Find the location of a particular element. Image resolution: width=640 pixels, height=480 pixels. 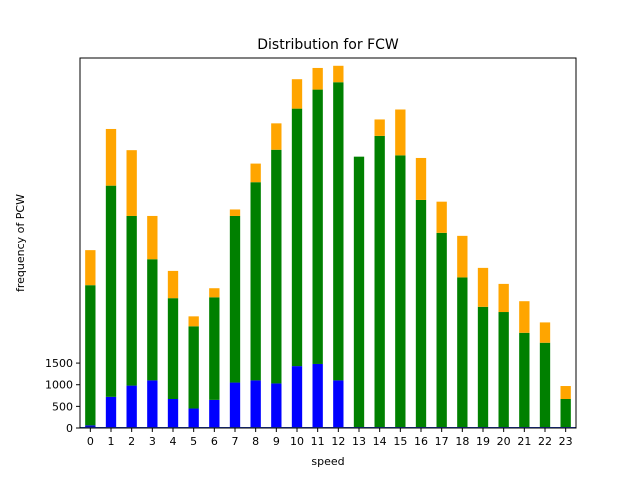

x-tick-label-8: 8 is located at coordinates (255, 441).